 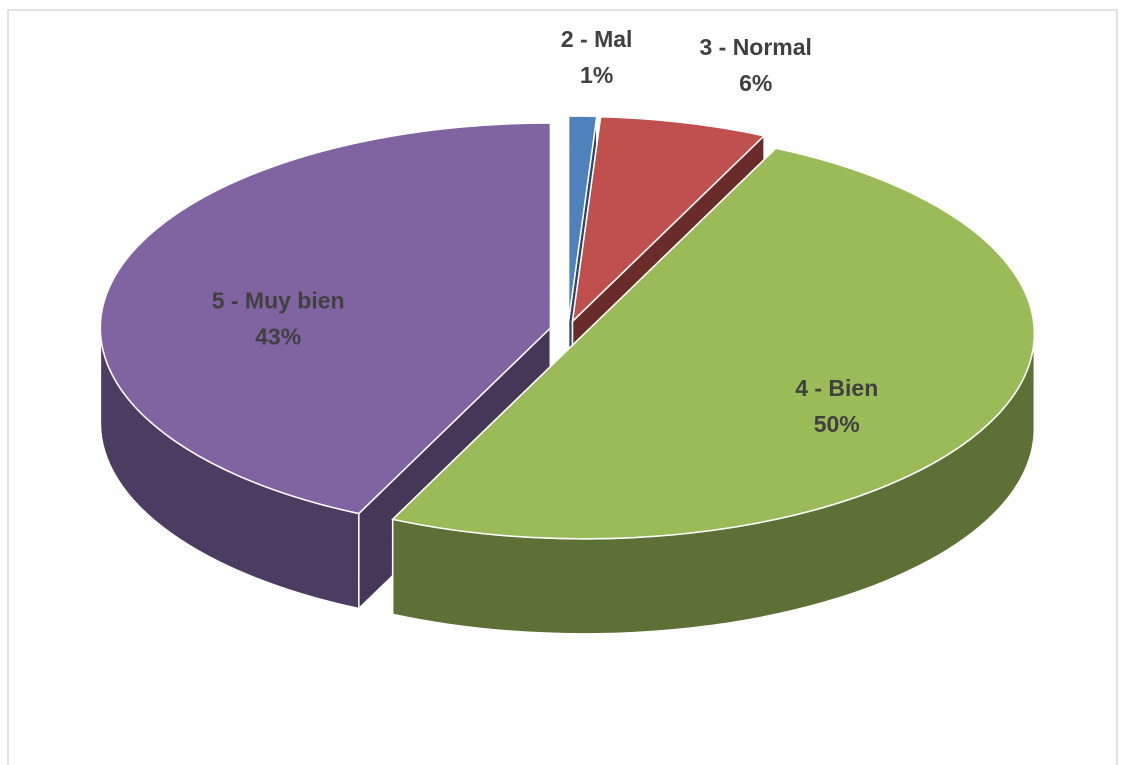 What do you see at coordinates (837, 424) in the screenshot?
I see `data-label: 50%` at bounding box center [837, 424].